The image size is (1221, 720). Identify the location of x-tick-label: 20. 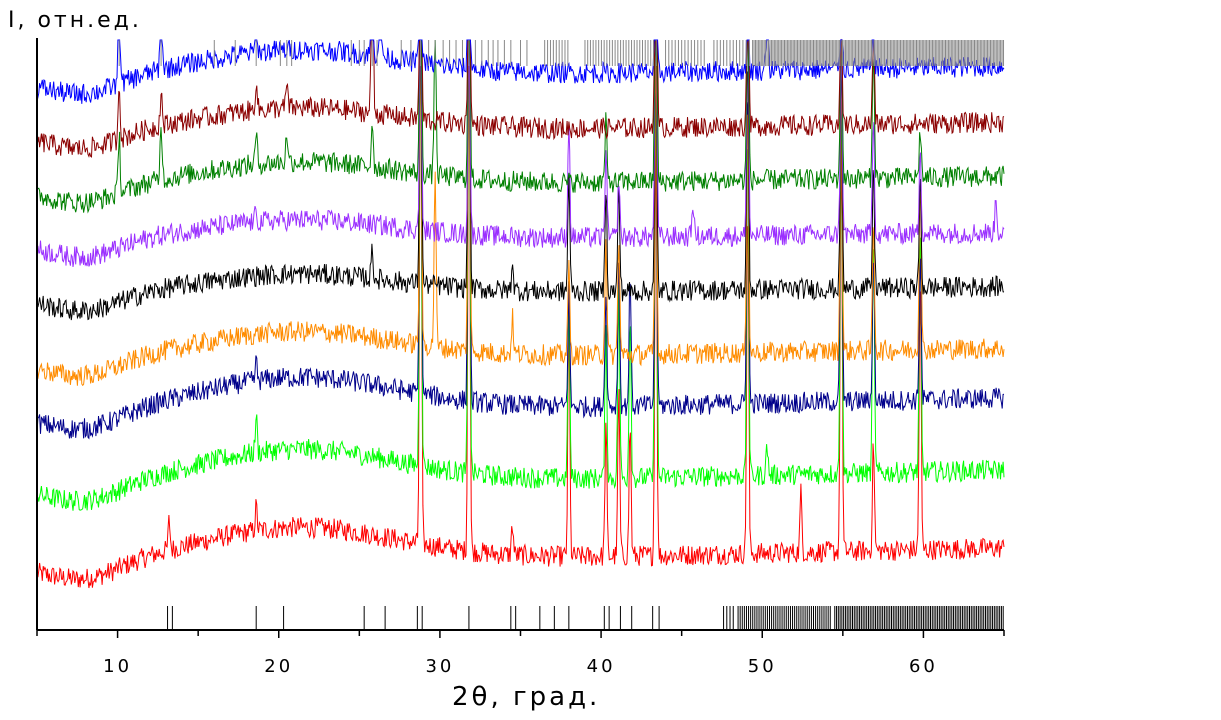
(278, 666).